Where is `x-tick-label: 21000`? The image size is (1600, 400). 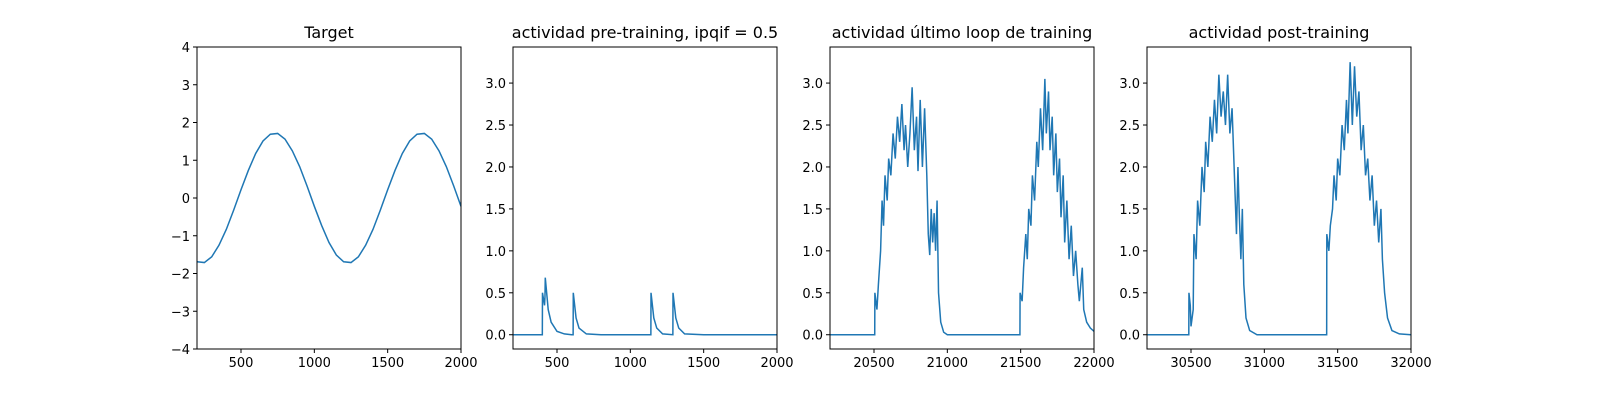
x-tick-label: 21000 is located at coordinates (947, 363).